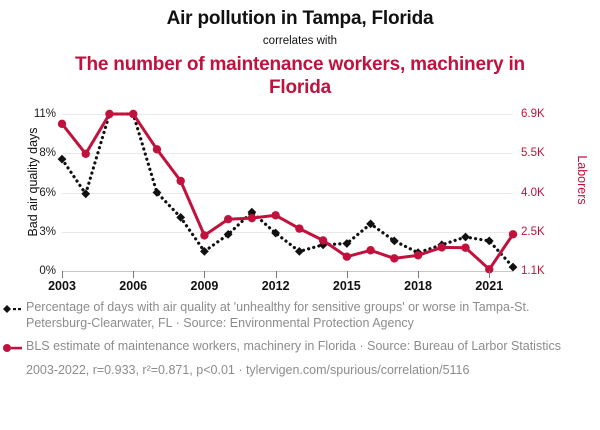 The width and height of the screenshot is (600, 430). I want to click on x-axis-tick-label: 2009, so click(204, 286).